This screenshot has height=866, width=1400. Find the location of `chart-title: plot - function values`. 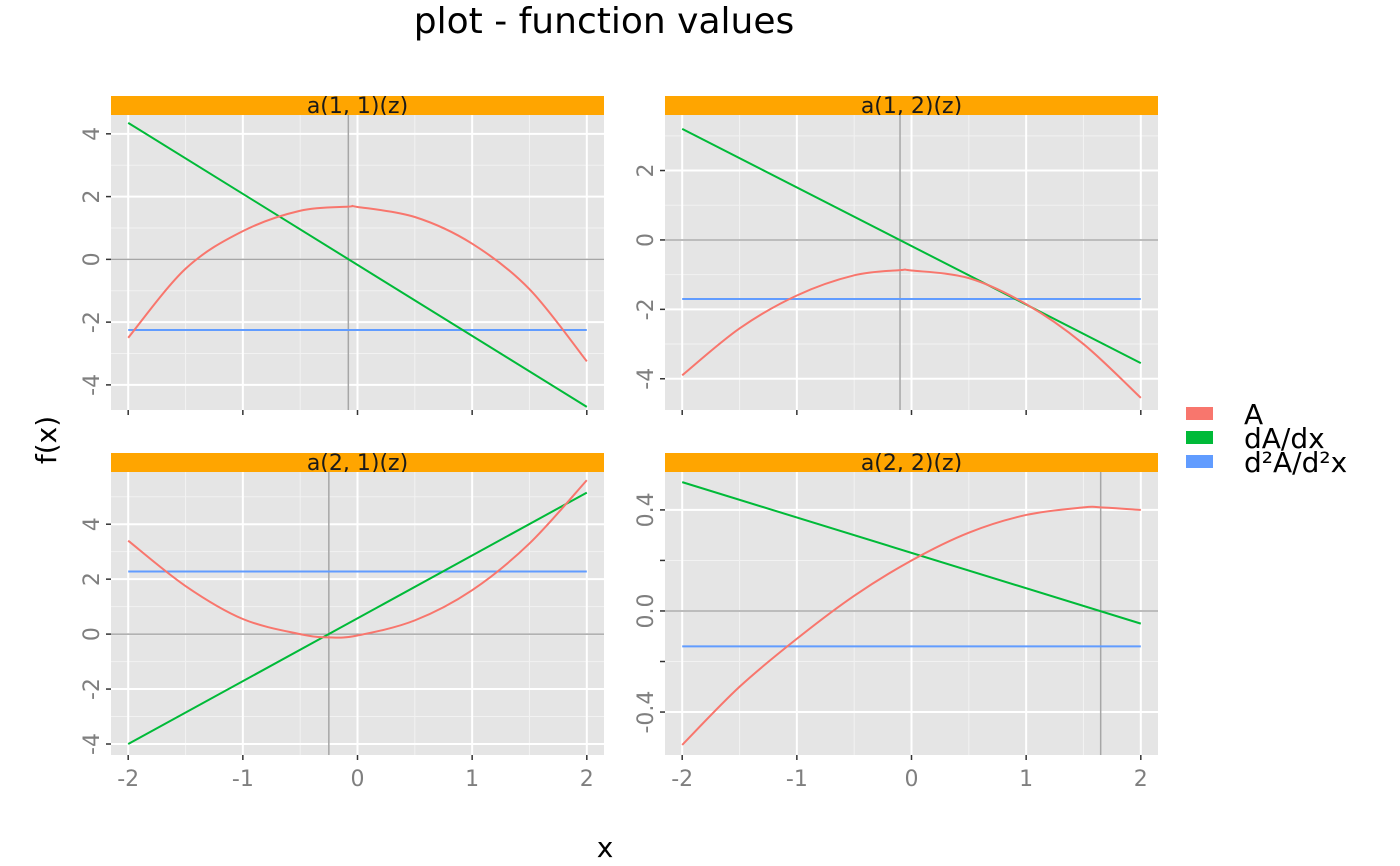

chart-title: plot - function values is located at coordinates (604, 21).